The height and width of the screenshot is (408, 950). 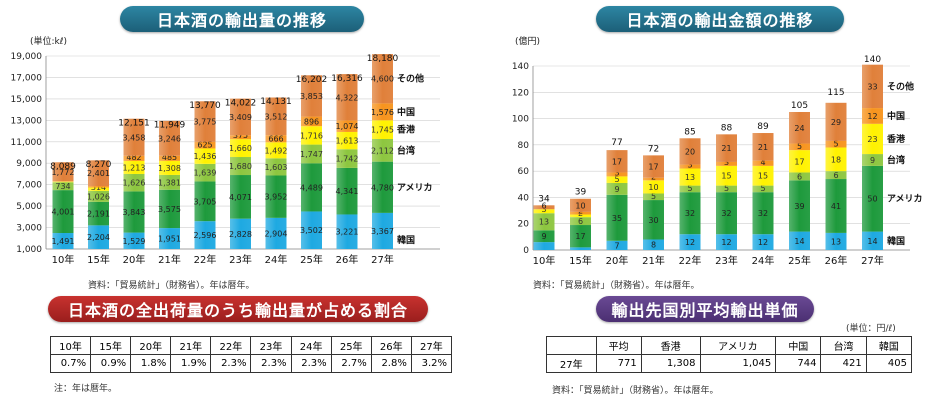 I want to click on data-label: 1,951, so click(x=169, y=239).